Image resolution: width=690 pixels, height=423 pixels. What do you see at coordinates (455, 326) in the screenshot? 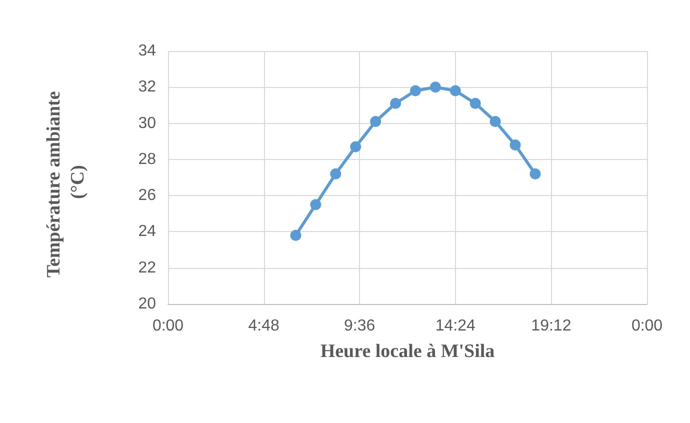
I see `x-tick-label: 14:24` at bounding box center [455, 326].